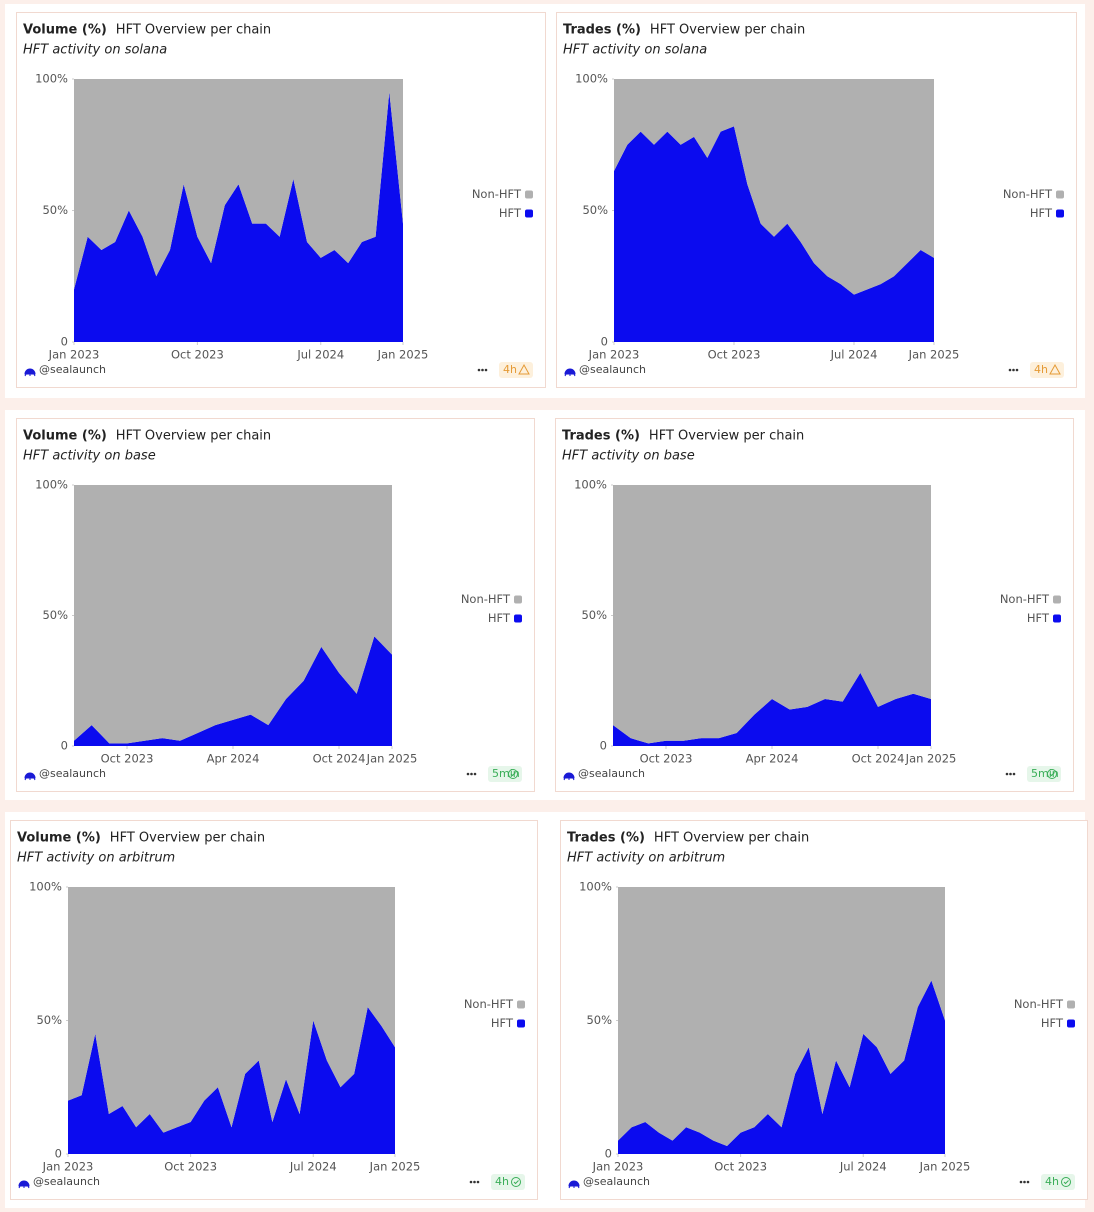 The image size is (1094, 1212). What do you see at coordinates (506, 773) in the screenshot?
I see `refresh-time: 5min` at bounding box center [506, 773].